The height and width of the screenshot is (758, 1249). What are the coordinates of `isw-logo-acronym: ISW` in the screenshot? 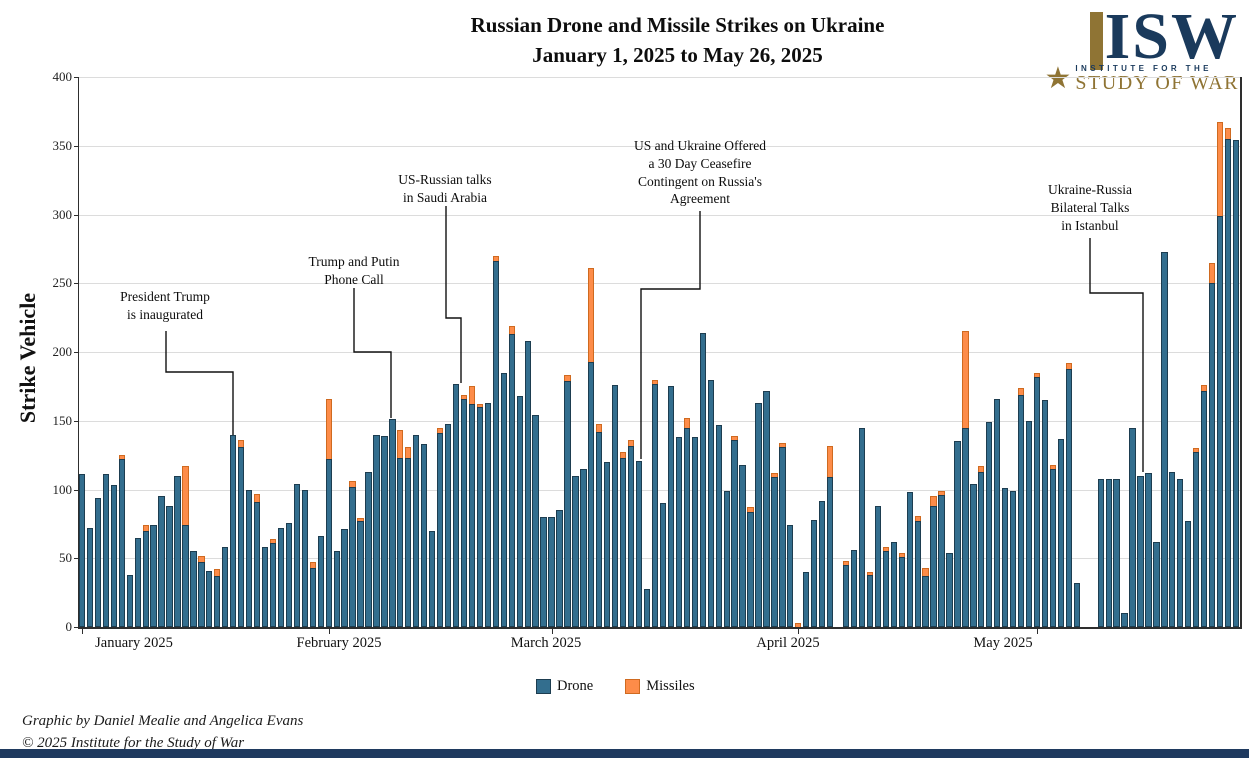 It's located at (1171, 36).